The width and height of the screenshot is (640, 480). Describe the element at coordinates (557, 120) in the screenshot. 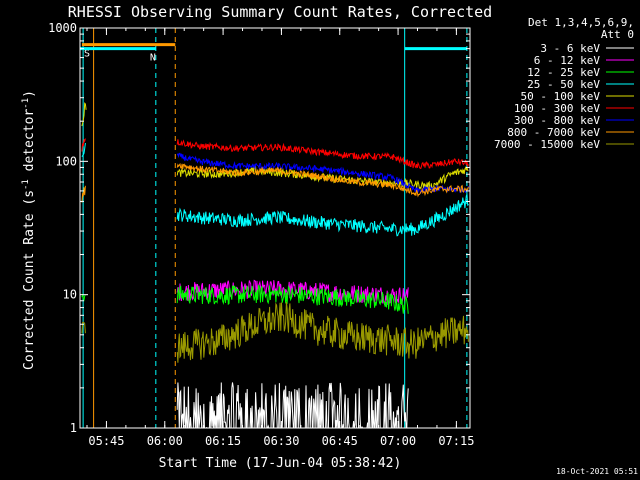

I see `legend-label-7: 300 - 800 keV` at that location.